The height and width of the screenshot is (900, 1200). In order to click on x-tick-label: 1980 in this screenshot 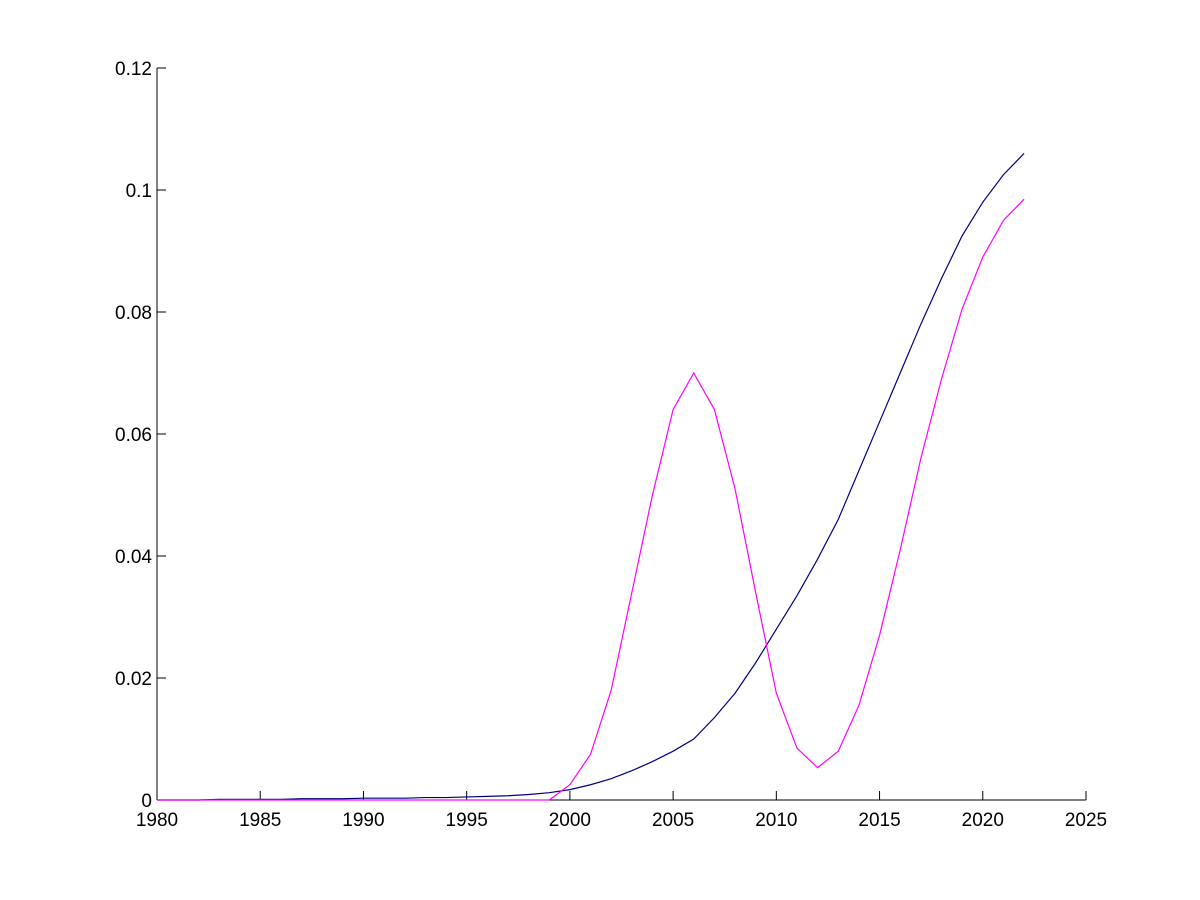, I will do `click(157, 820)`.